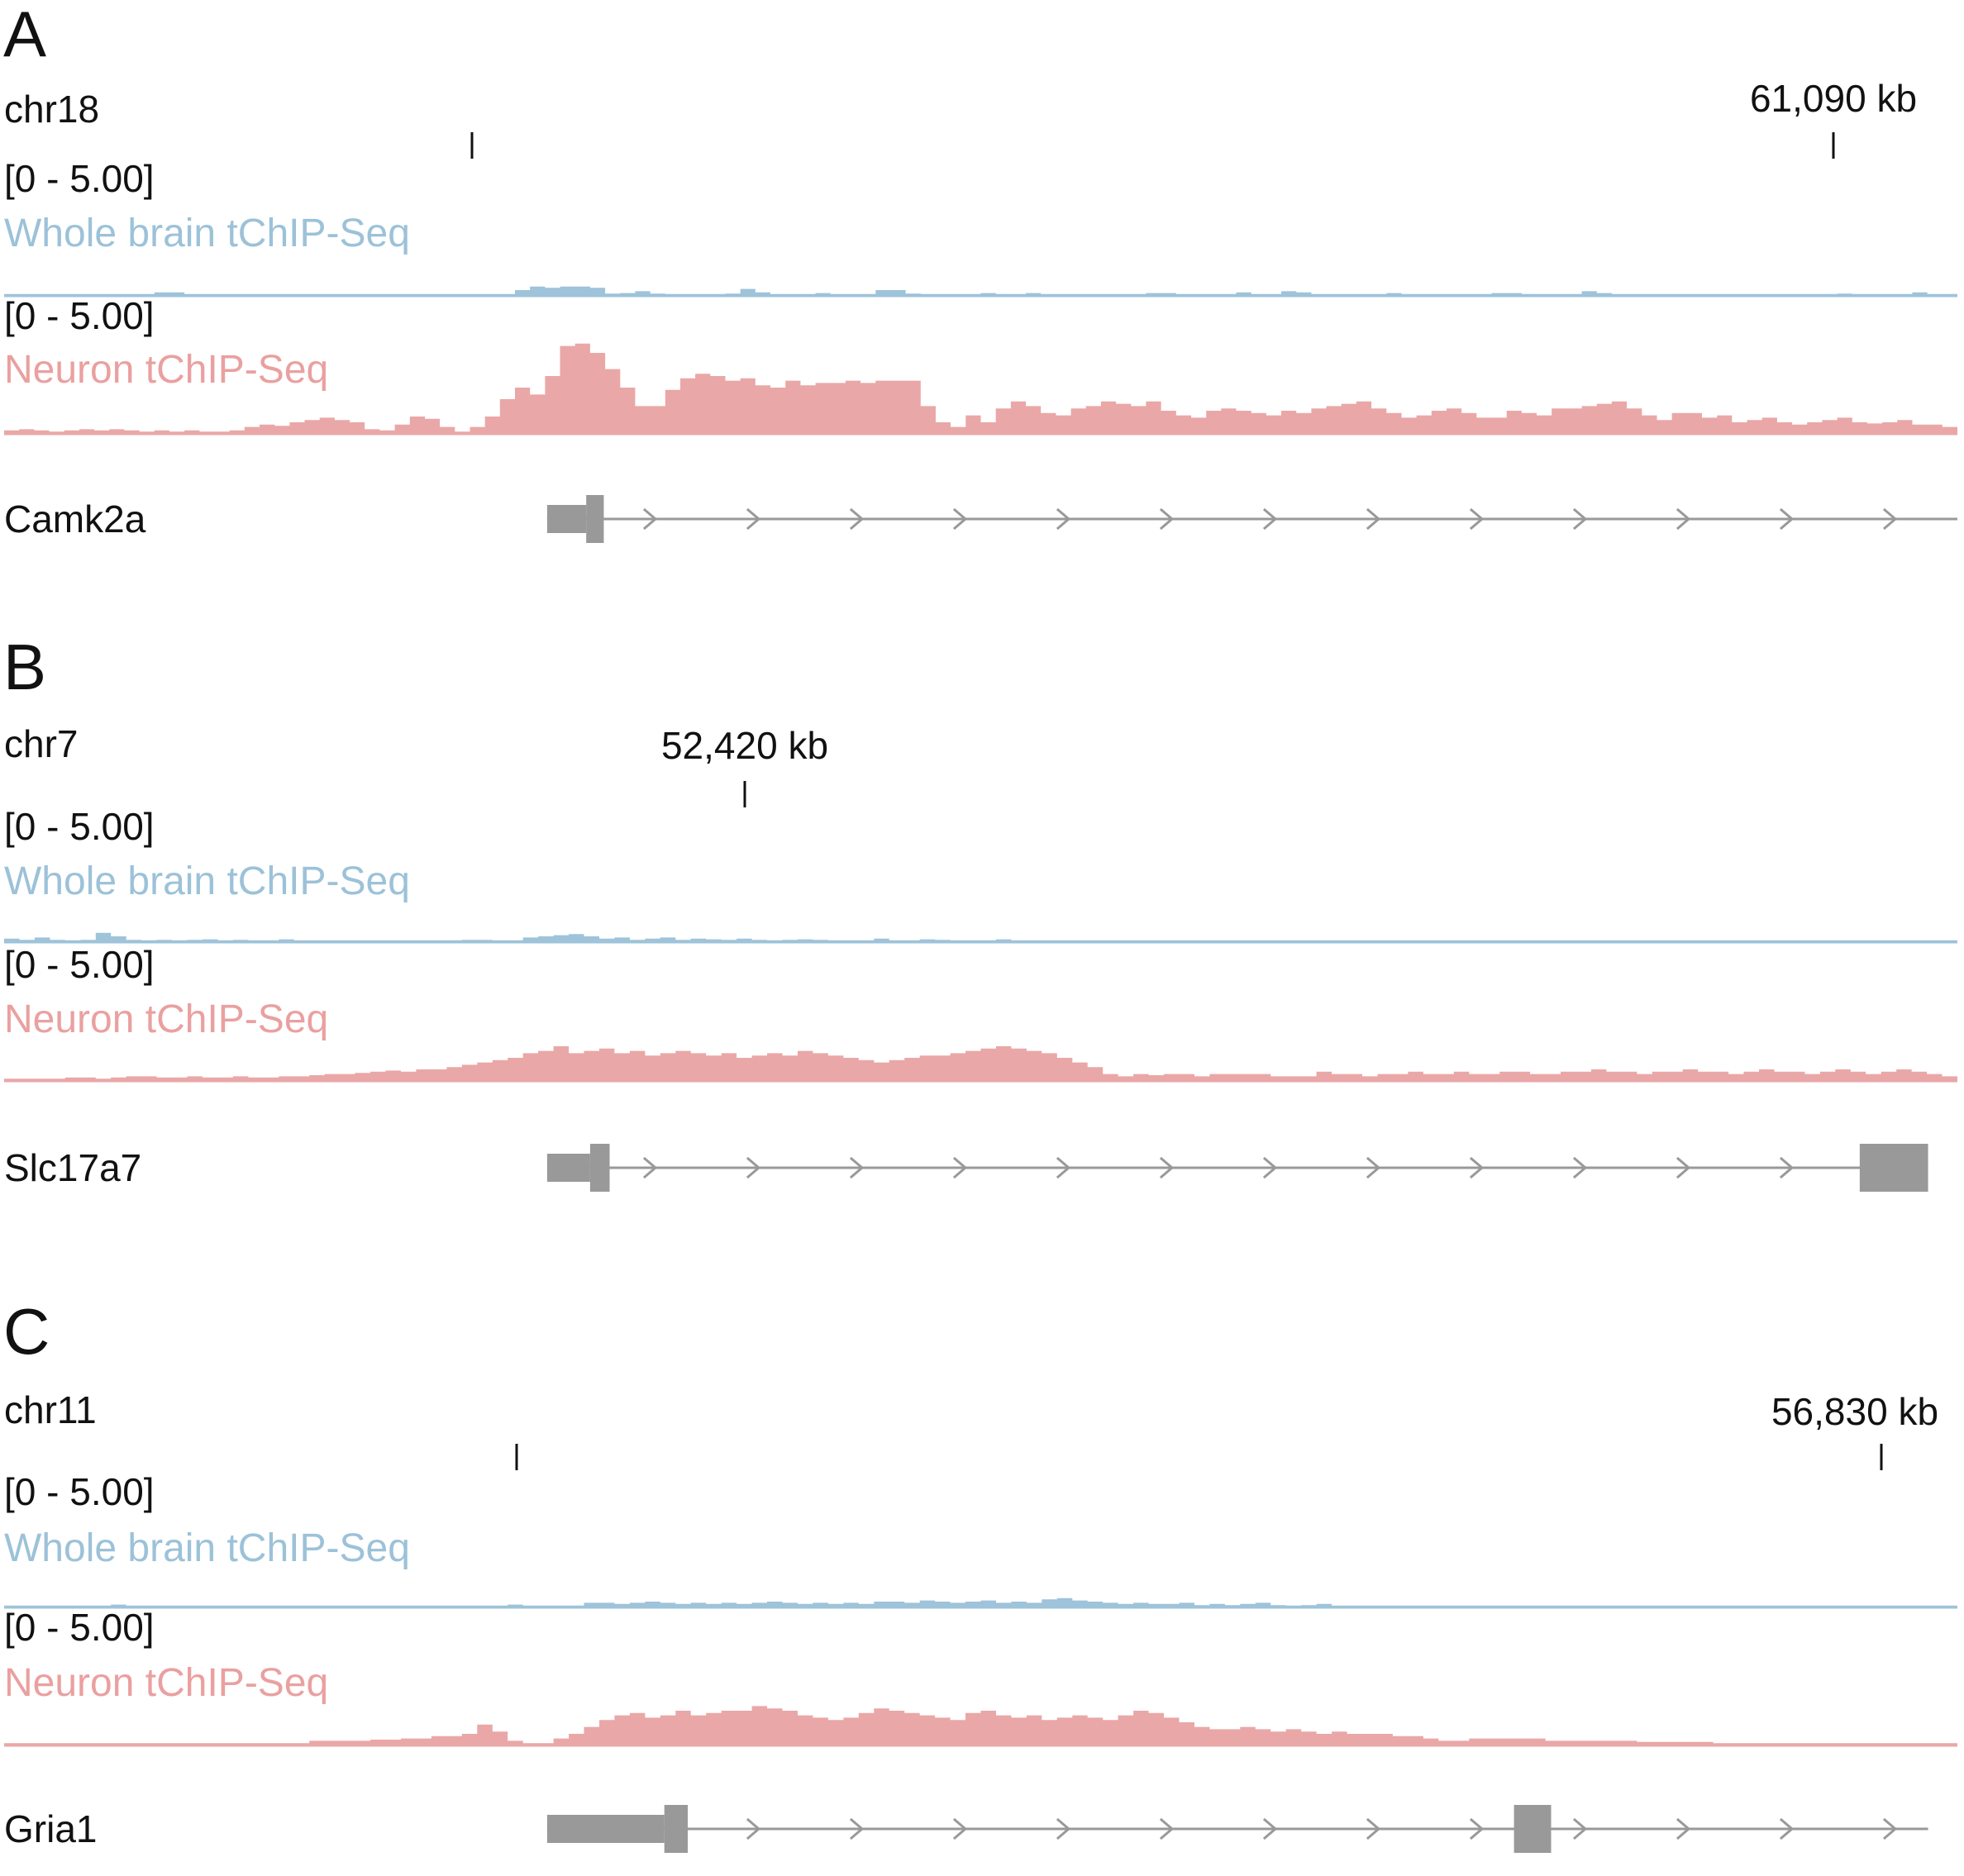 The width and height of the screenshot is (1964, 1876). What do you see at coordinates (980, 519) in the screenshot?
I see `gene-track: Camk2a` at bounding box center [980, 519].